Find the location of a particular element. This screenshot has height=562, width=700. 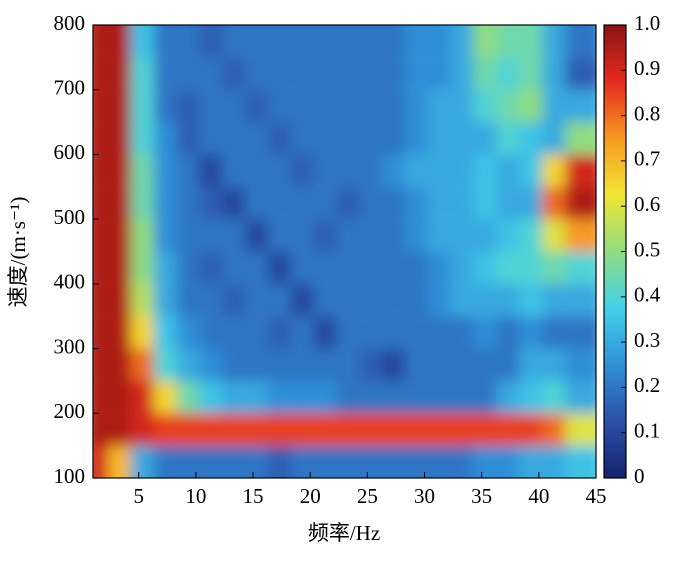

x-tick-label: 5 is located at coordinates (138, 496).